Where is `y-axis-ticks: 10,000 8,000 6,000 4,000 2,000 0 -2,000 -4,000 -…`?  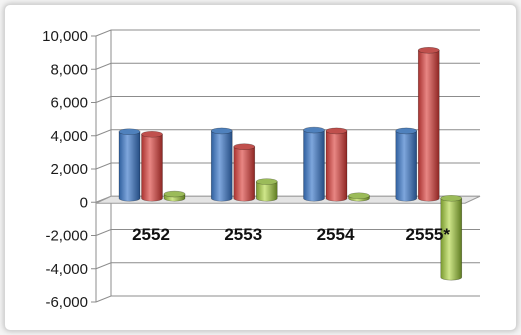 y-axis-ticks: 10,000 8,000 6,000 4,000 2,000 0 -2,000 -4,000 -… is located at coordinates (65, 169).